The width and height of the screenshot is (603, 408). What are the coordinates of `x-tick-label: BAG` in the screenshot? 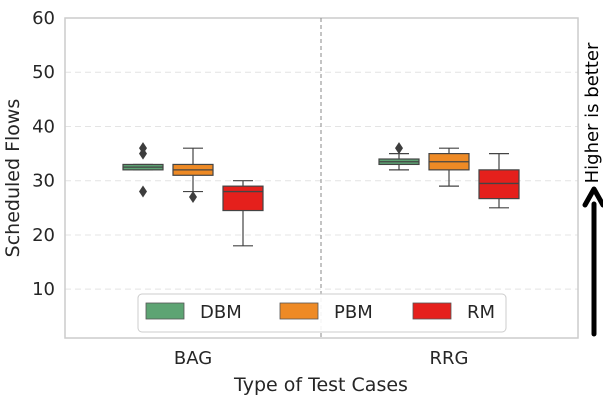 It's located at (193, 358).